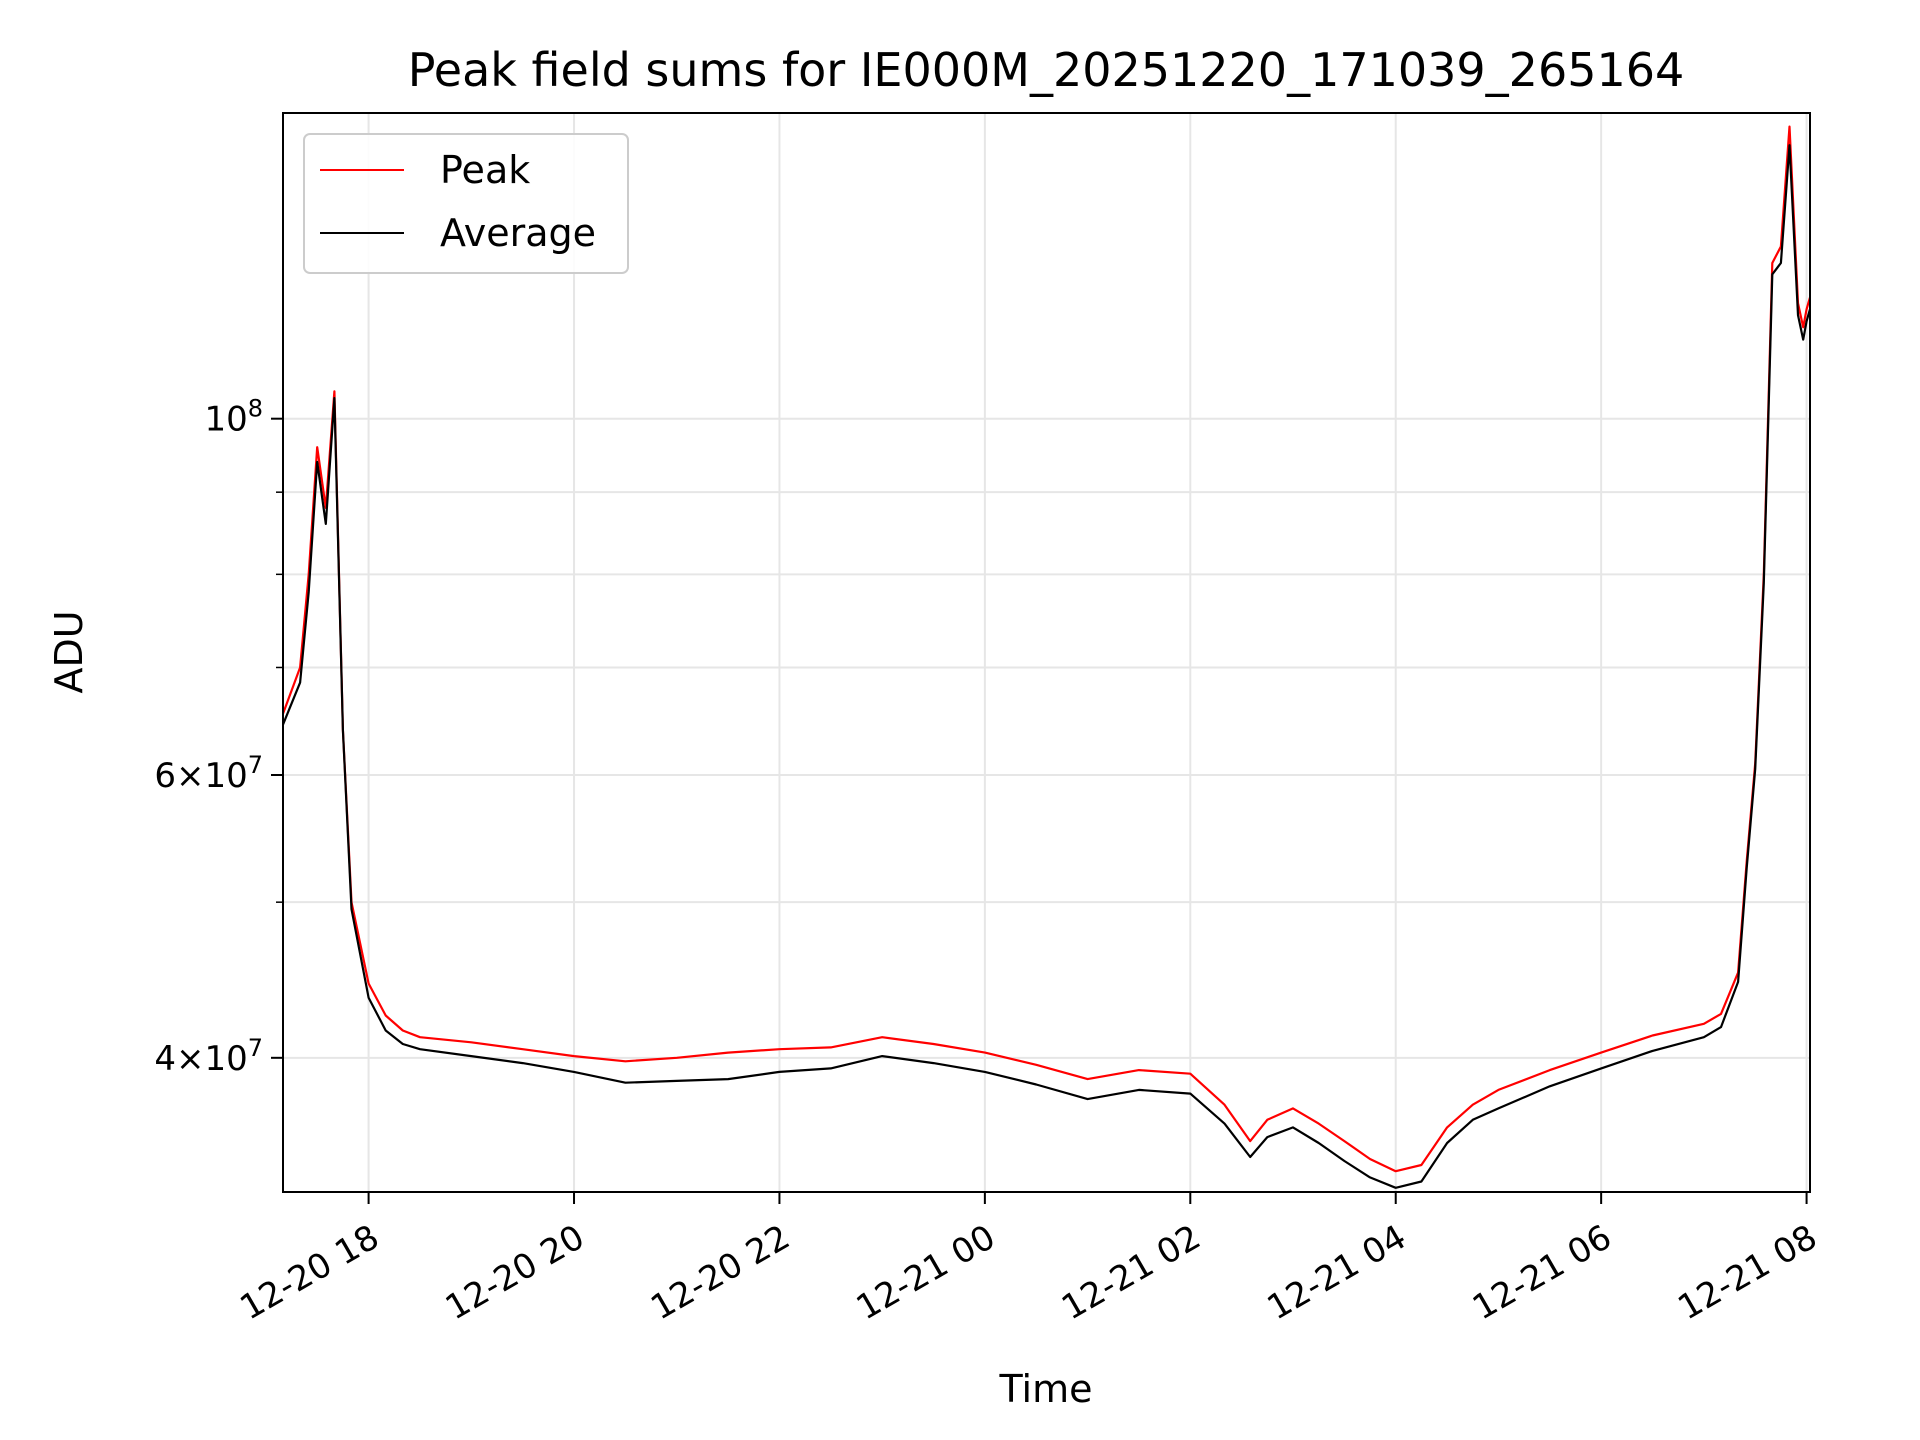 This screenshot has width=1920, height=1440. What do you see at coordinates (69, 651) in the screenshot?
I see `y-axis-label: ADU` at bounding box center [69, 651].